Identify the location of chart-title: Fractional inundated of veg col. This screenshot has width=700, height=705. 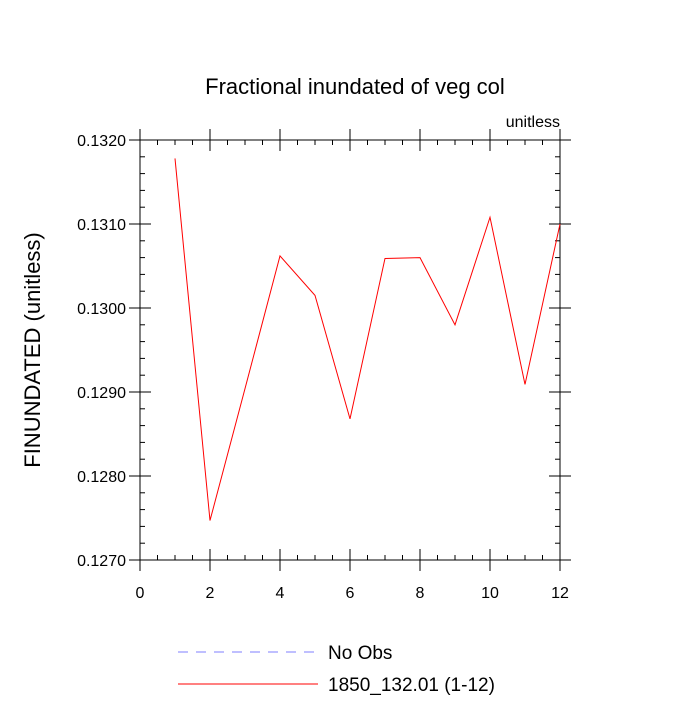
(355, 86).